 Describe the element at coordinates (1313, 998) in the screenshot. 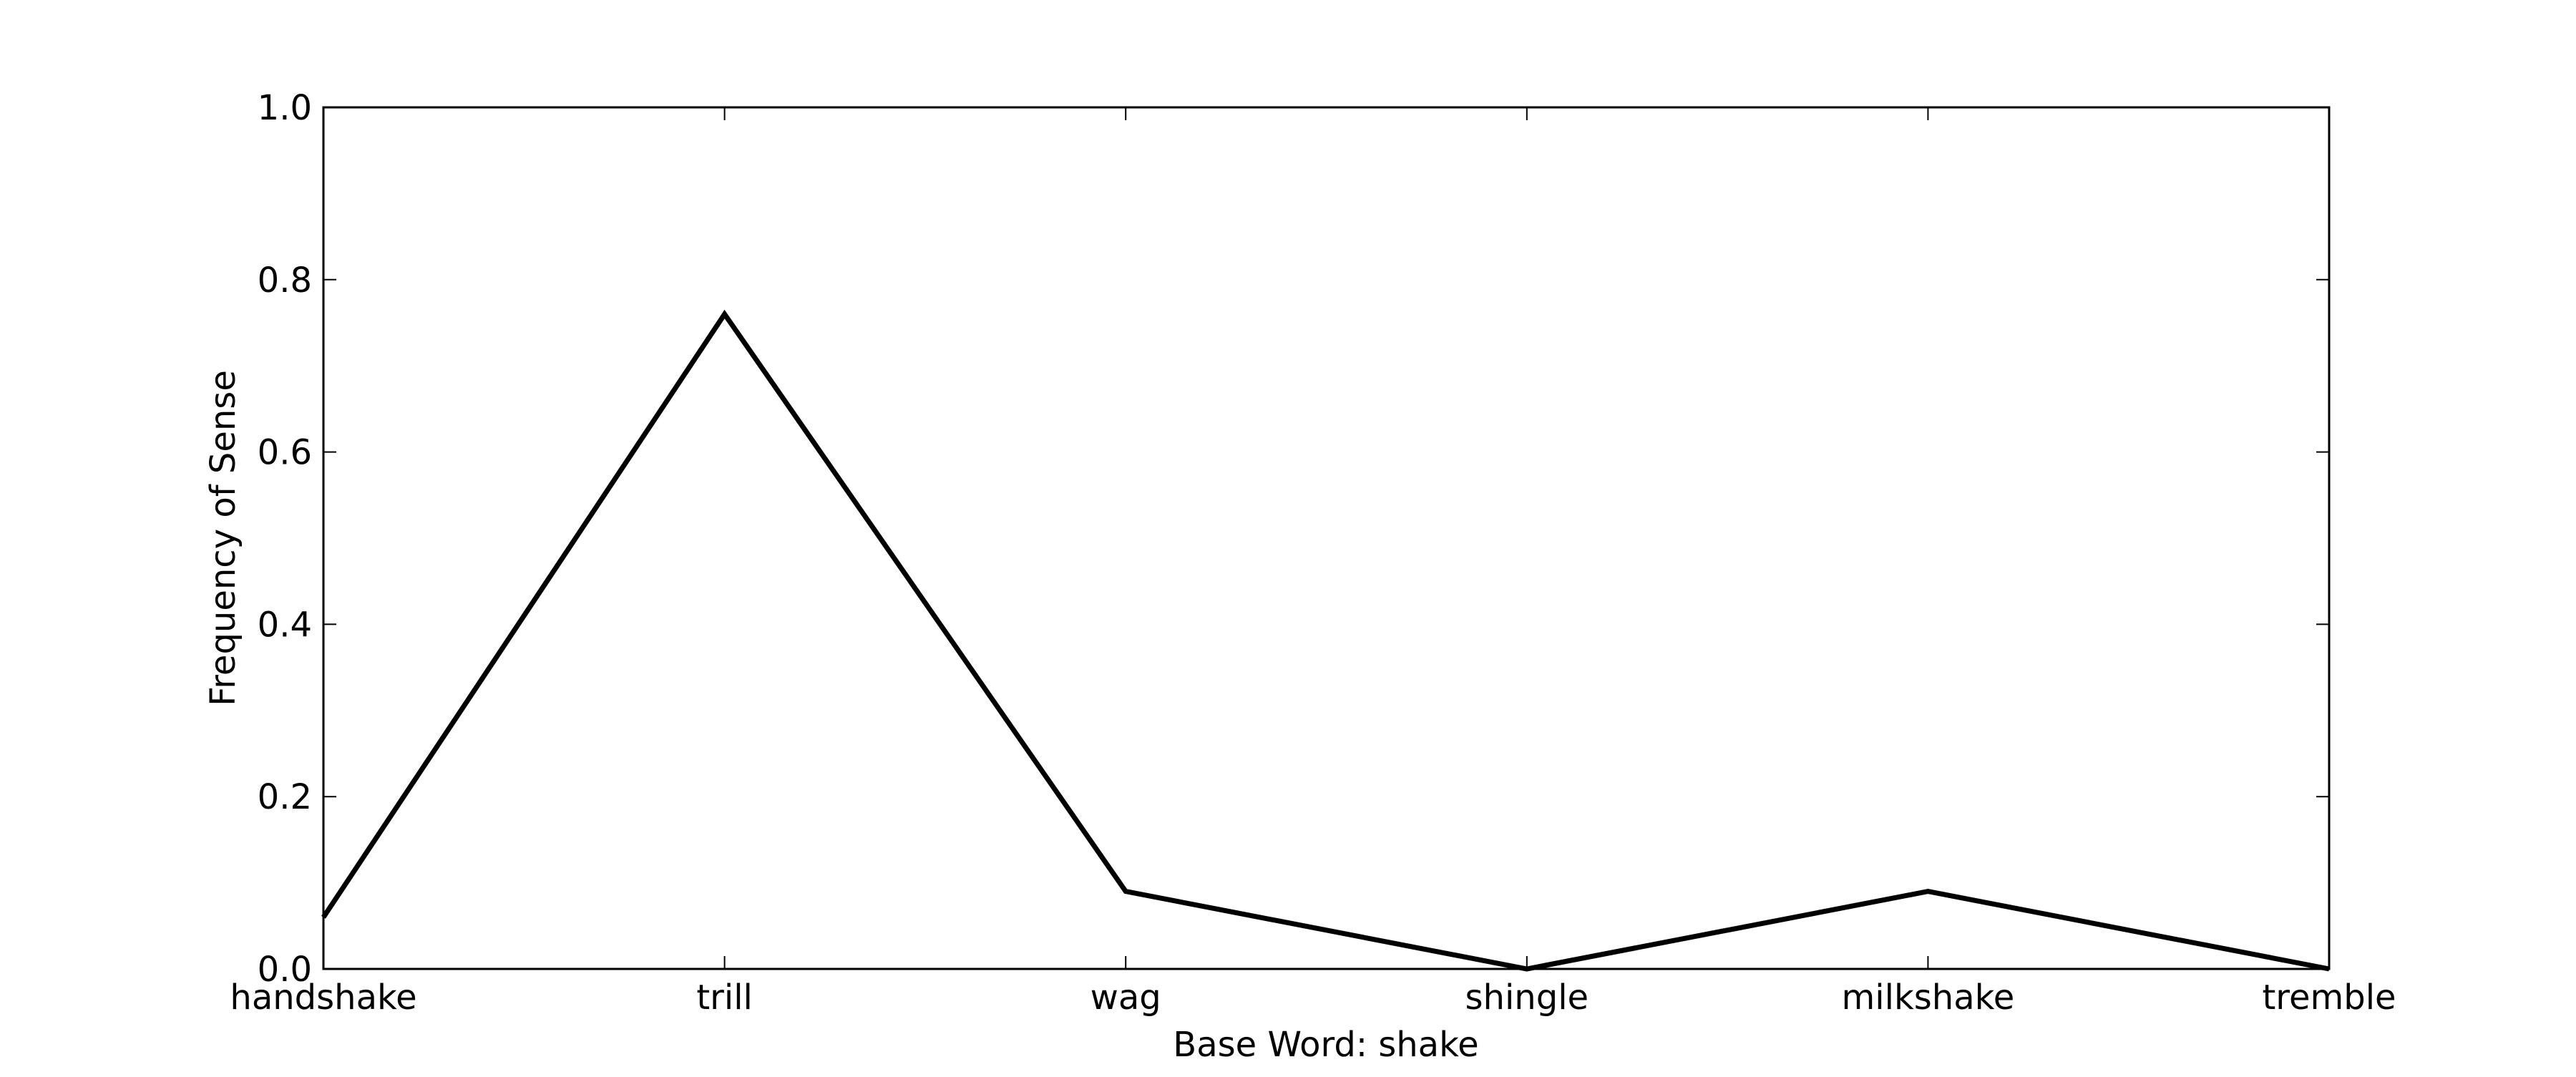

I see `x-tick-labels: handshake trill wag shingle milkshake tremble` at that location.